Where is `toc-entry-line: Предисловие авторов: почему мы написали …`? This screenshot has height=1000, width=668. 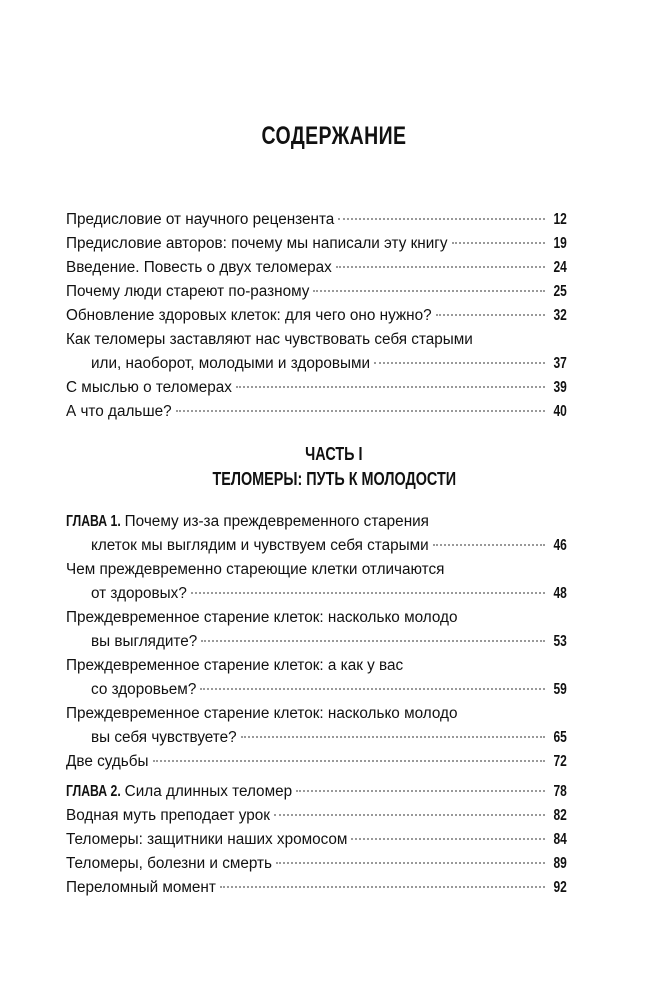 toc-entry-line: Предисловие авторов: почему мы написали … is located at coordinates (316, 244).